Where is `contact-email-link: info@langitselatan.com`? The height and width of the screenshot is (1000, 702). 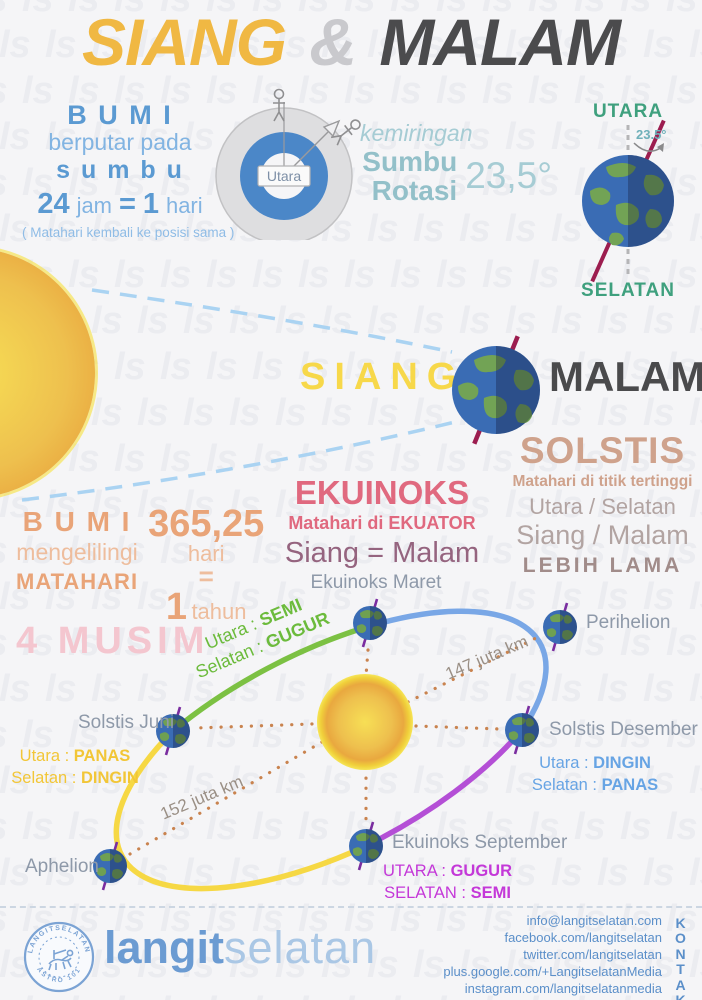
contact-email-link: info@langitselatan.com is located at coordinates (594, 920).